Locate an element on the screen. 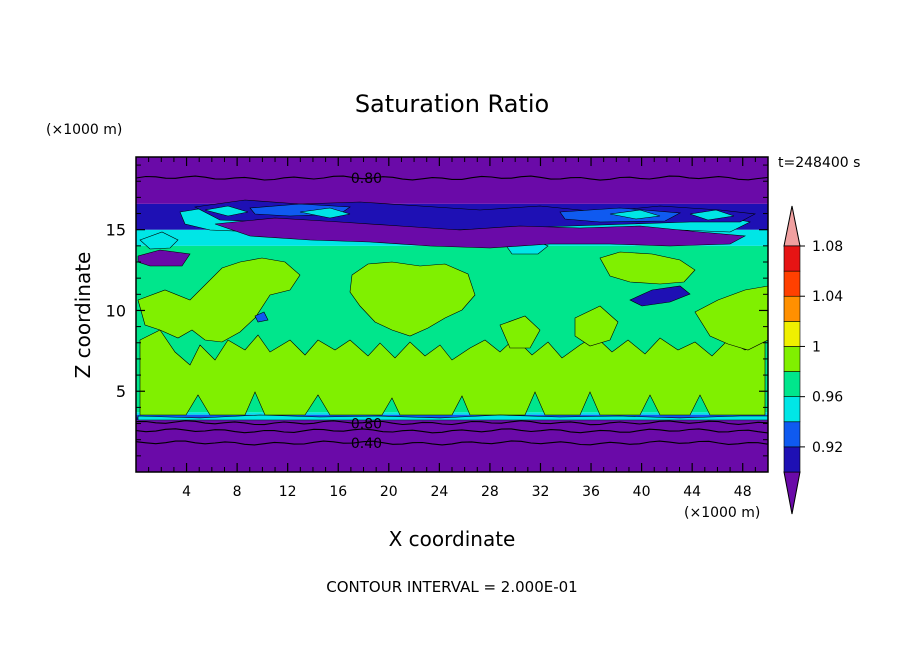 This screenshot has height=654, width=904. contour-label: 0.40 is located at coordinates (366, 444).